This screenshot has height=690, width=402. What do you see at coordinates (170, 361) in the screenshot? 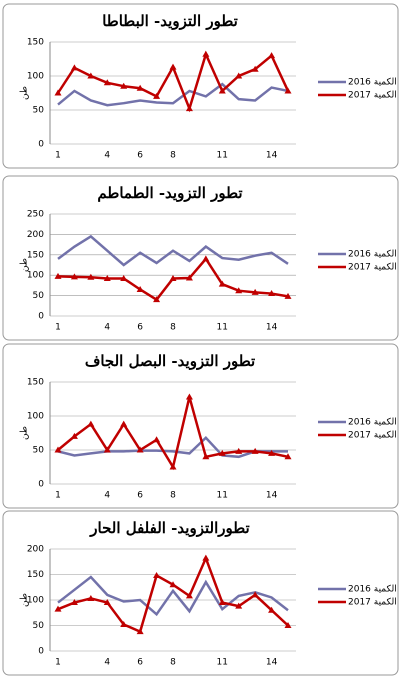
I see `chart-title: تطور التزويد- البصل الجاف` at bounding box center [170, 361].